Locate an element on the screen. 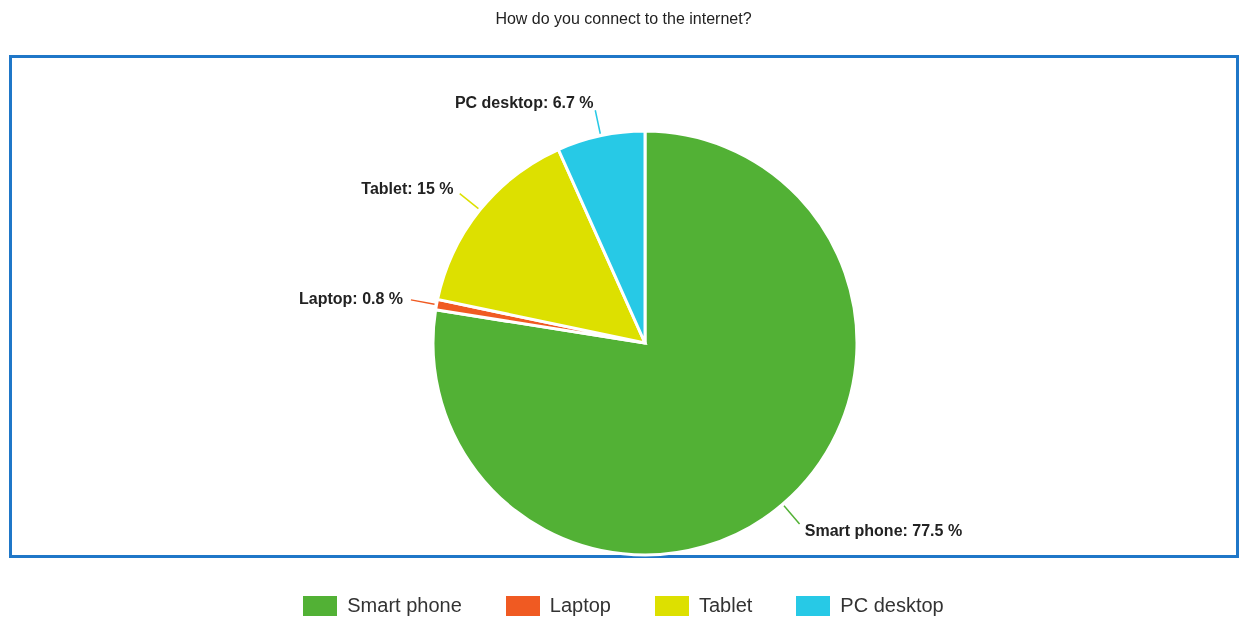 The image size is (1247, 644). data-label: Laptop: 0.8 % is located at coordinates (351, 298).